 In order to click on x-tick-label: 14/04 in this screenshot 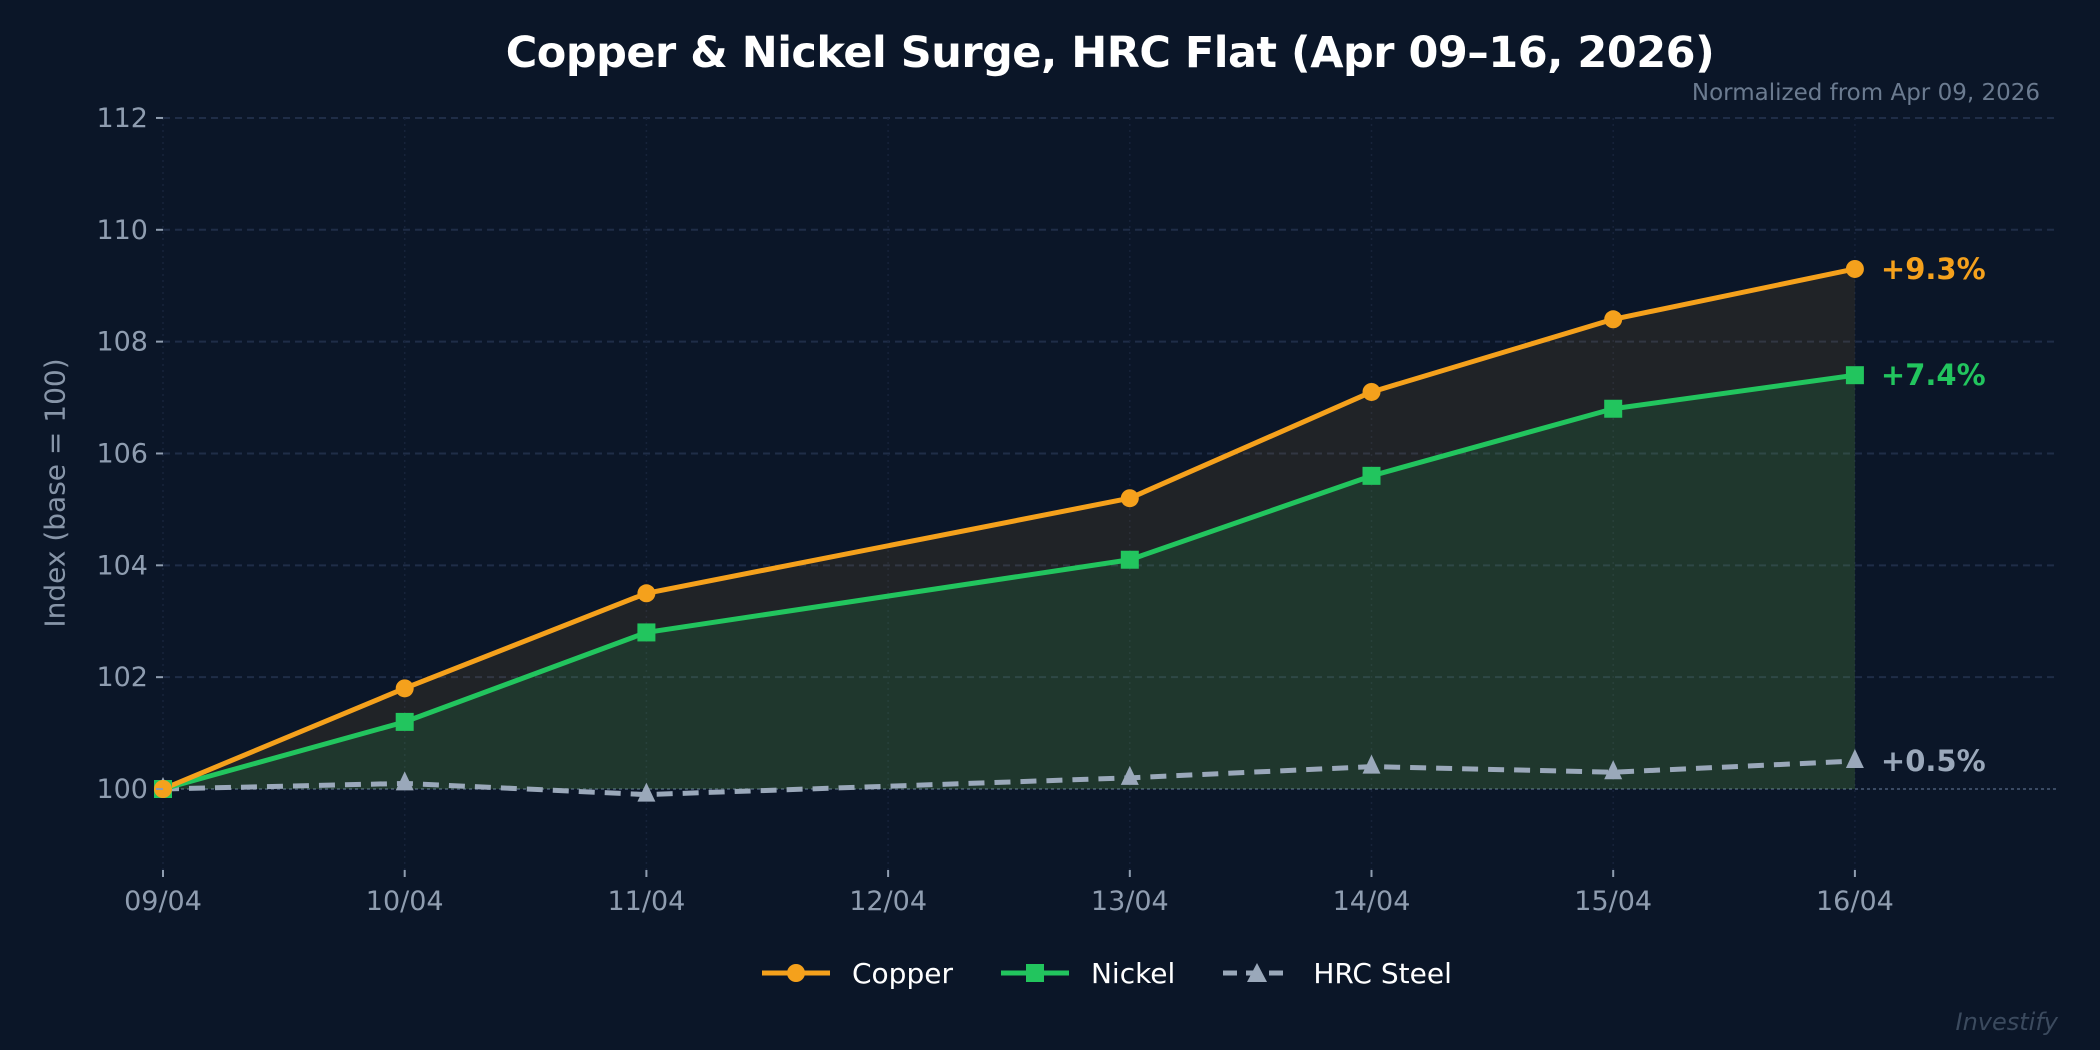, I will do `click(1372, 901)`.